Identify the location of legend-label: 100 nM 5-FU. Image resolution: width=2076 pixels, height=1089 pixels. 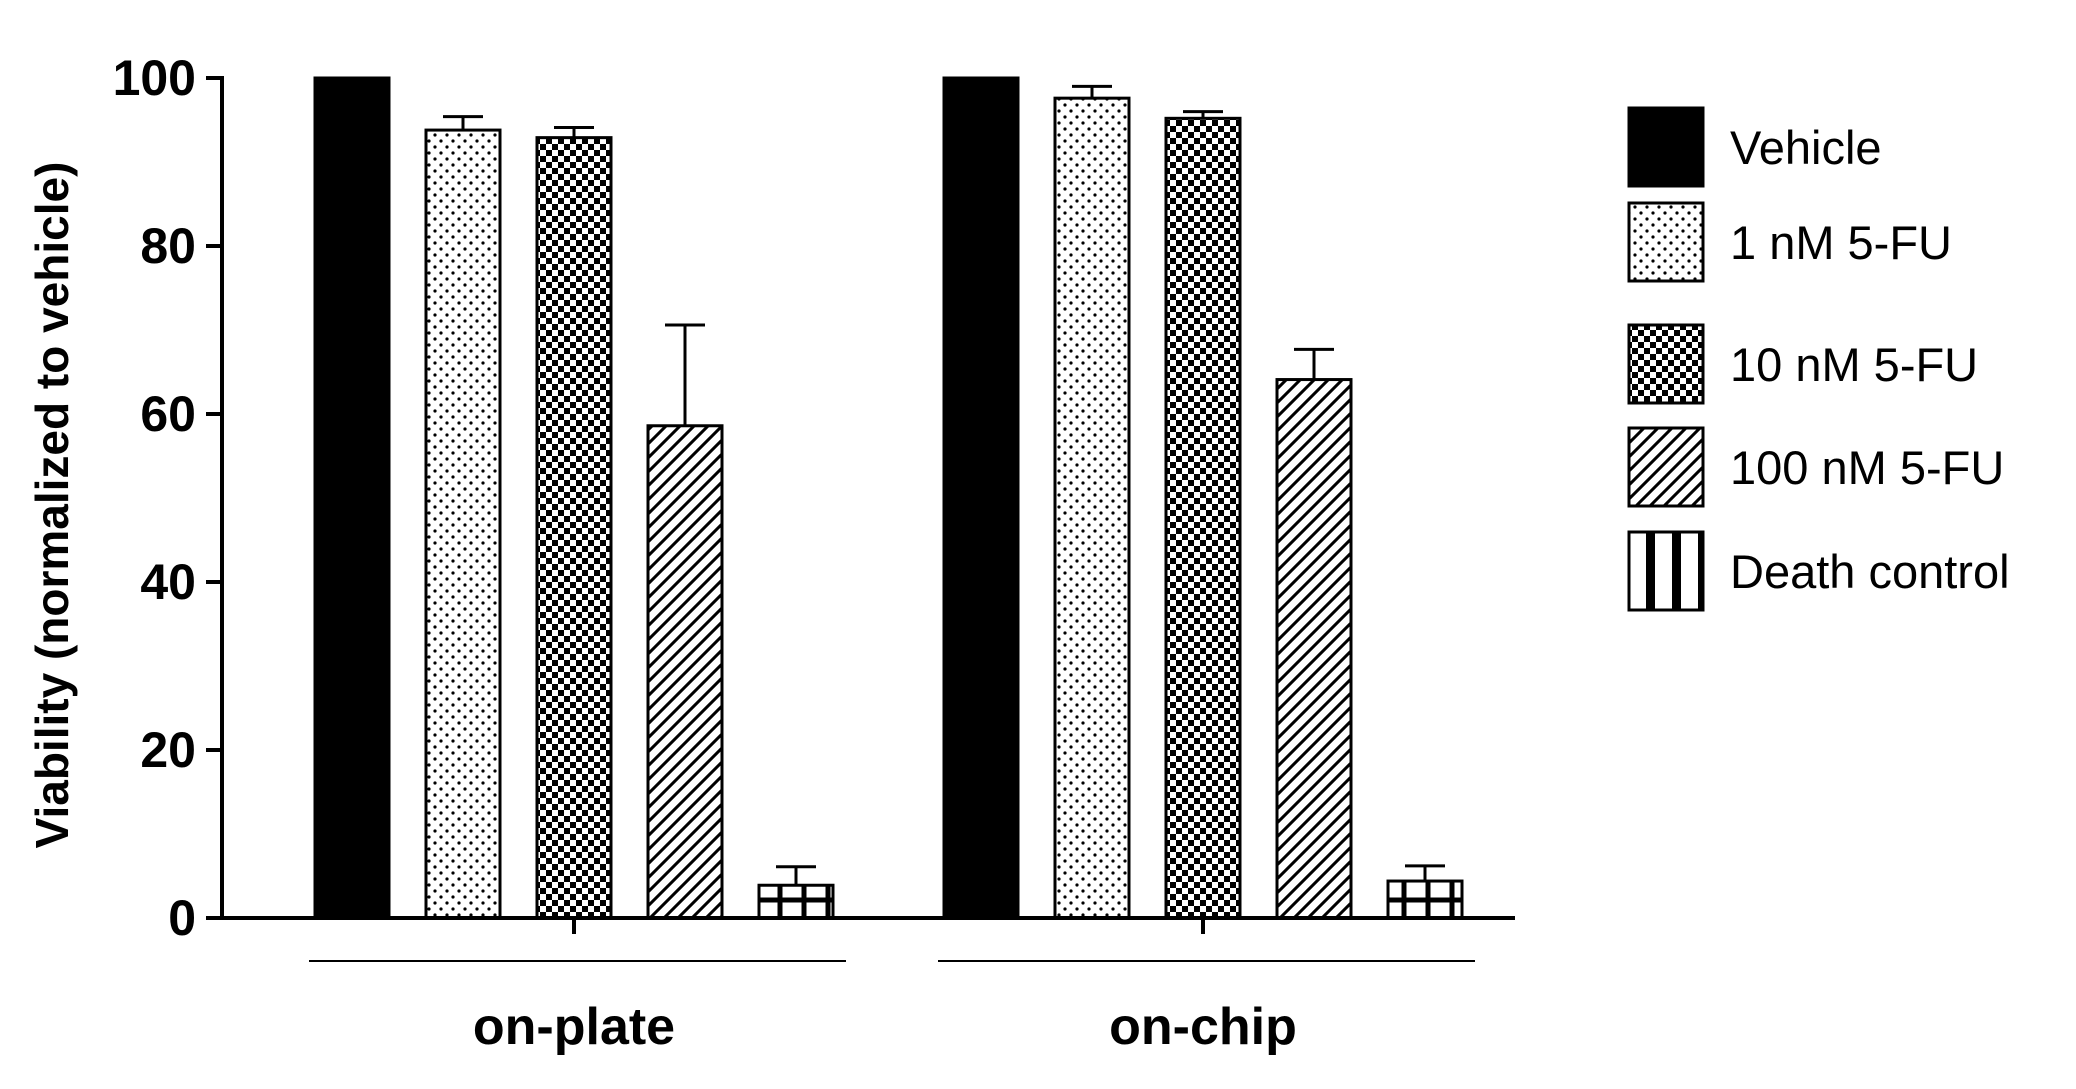
(1867, 467).